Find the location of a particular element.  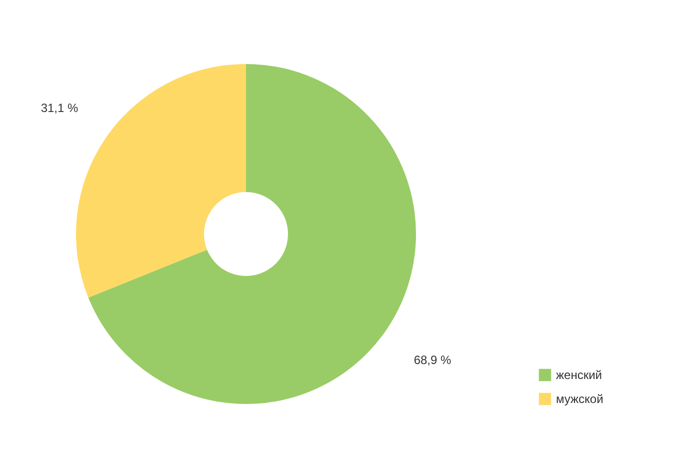

donut-slice is located at coordinates (161, 181).